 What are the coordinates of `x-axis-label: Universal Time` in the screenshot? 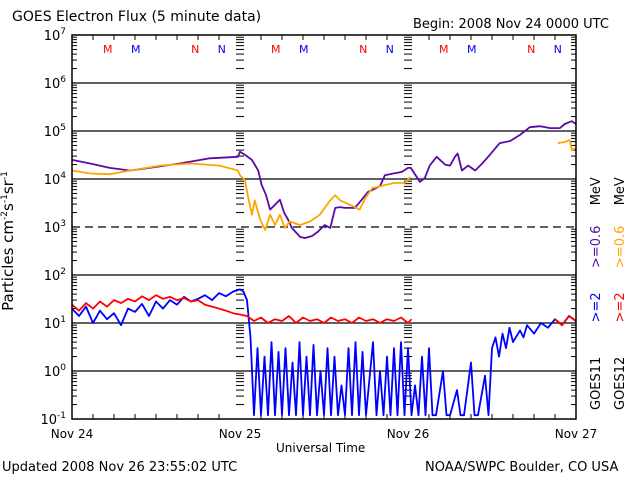 It's located at (321, 448).